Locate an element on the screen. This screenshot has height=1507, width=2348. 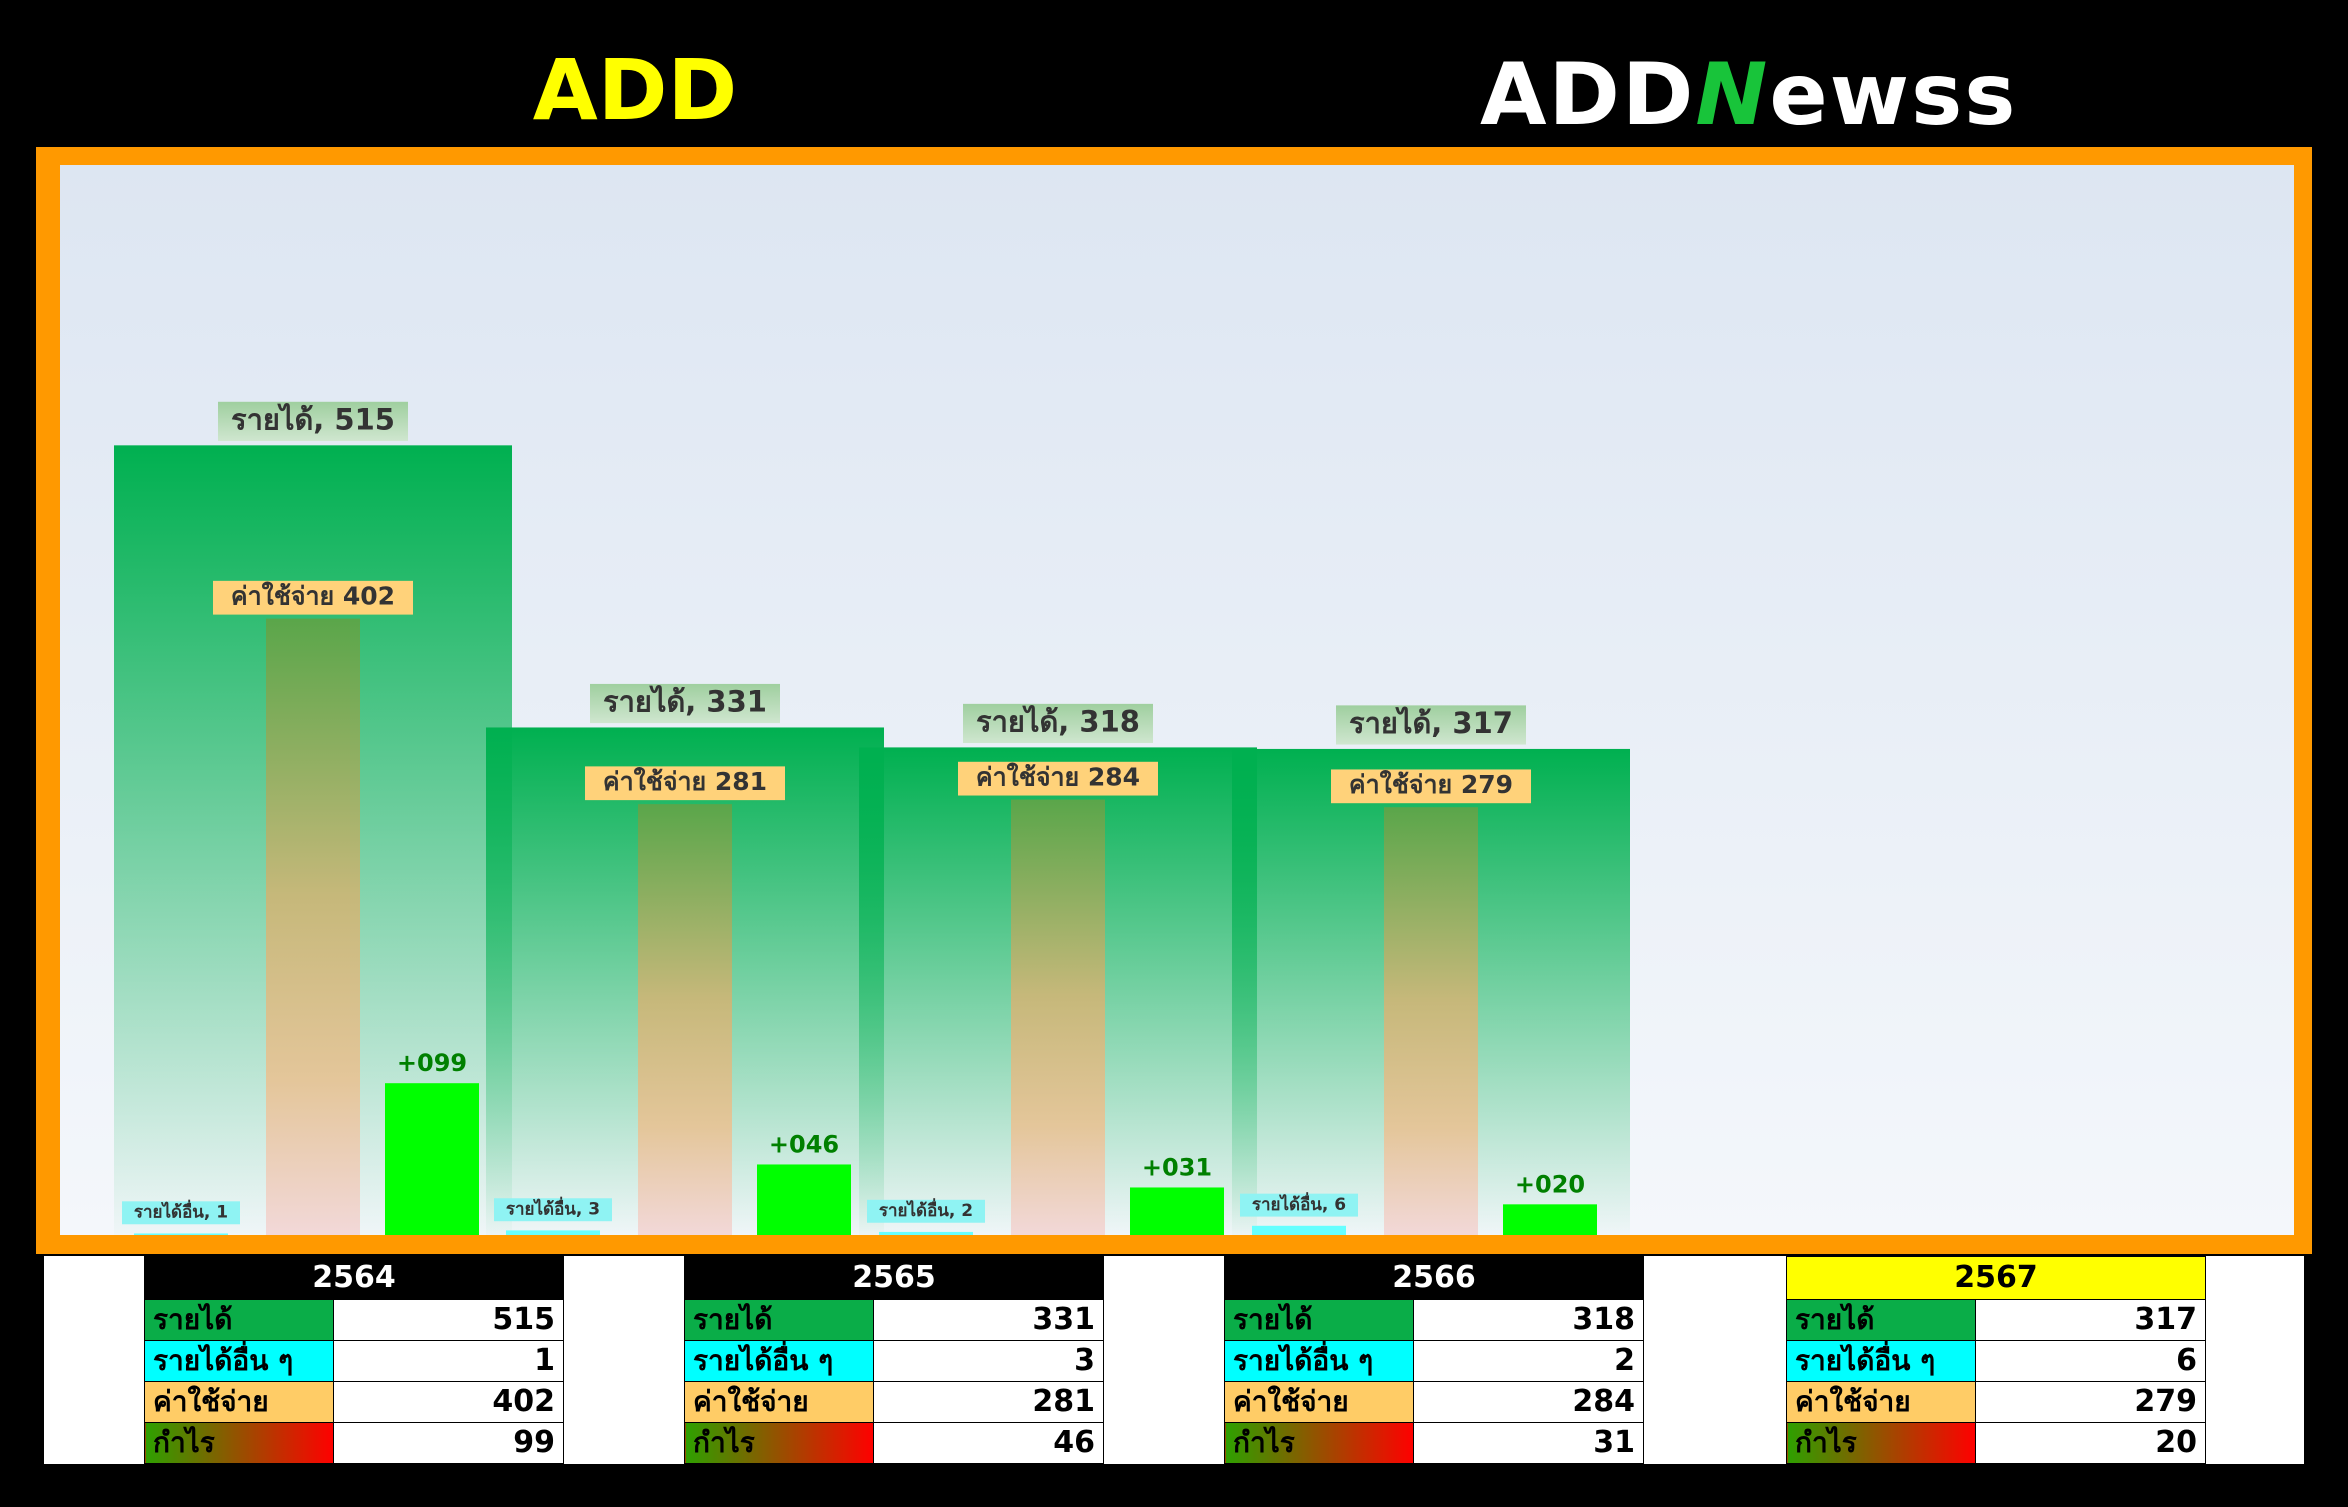
expense-data-label: ค่าใช้จ่าย 279 is located at coordinates (1431, 784).